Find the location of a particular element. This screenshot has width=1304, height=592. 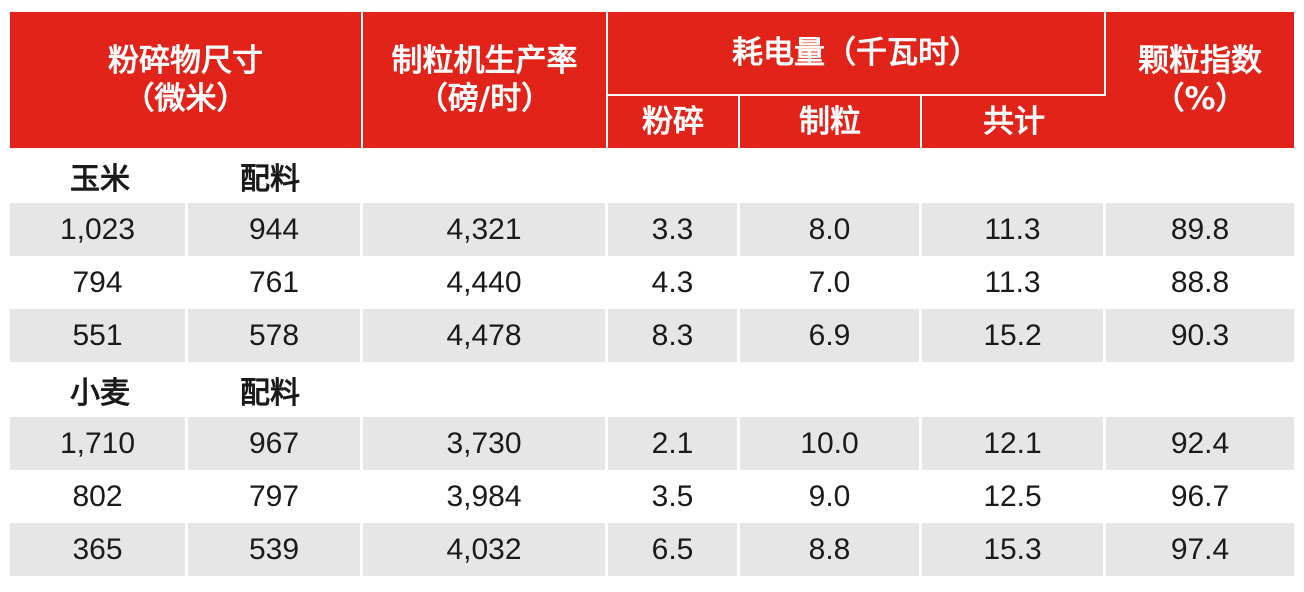

header-pdi-unit: （%） is located at coordinates (1200, 99).